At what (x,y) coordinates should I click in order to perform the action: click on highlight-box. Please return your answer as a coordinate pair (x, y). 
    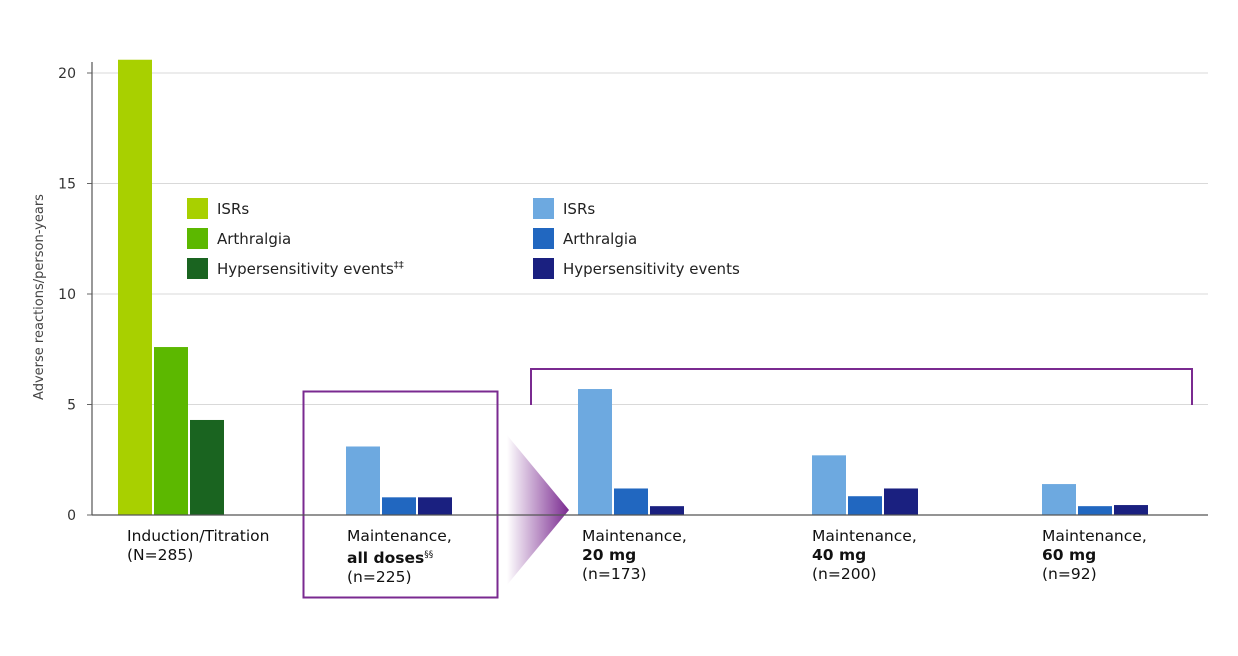
    Looking at the image, I should click on (400, 494).